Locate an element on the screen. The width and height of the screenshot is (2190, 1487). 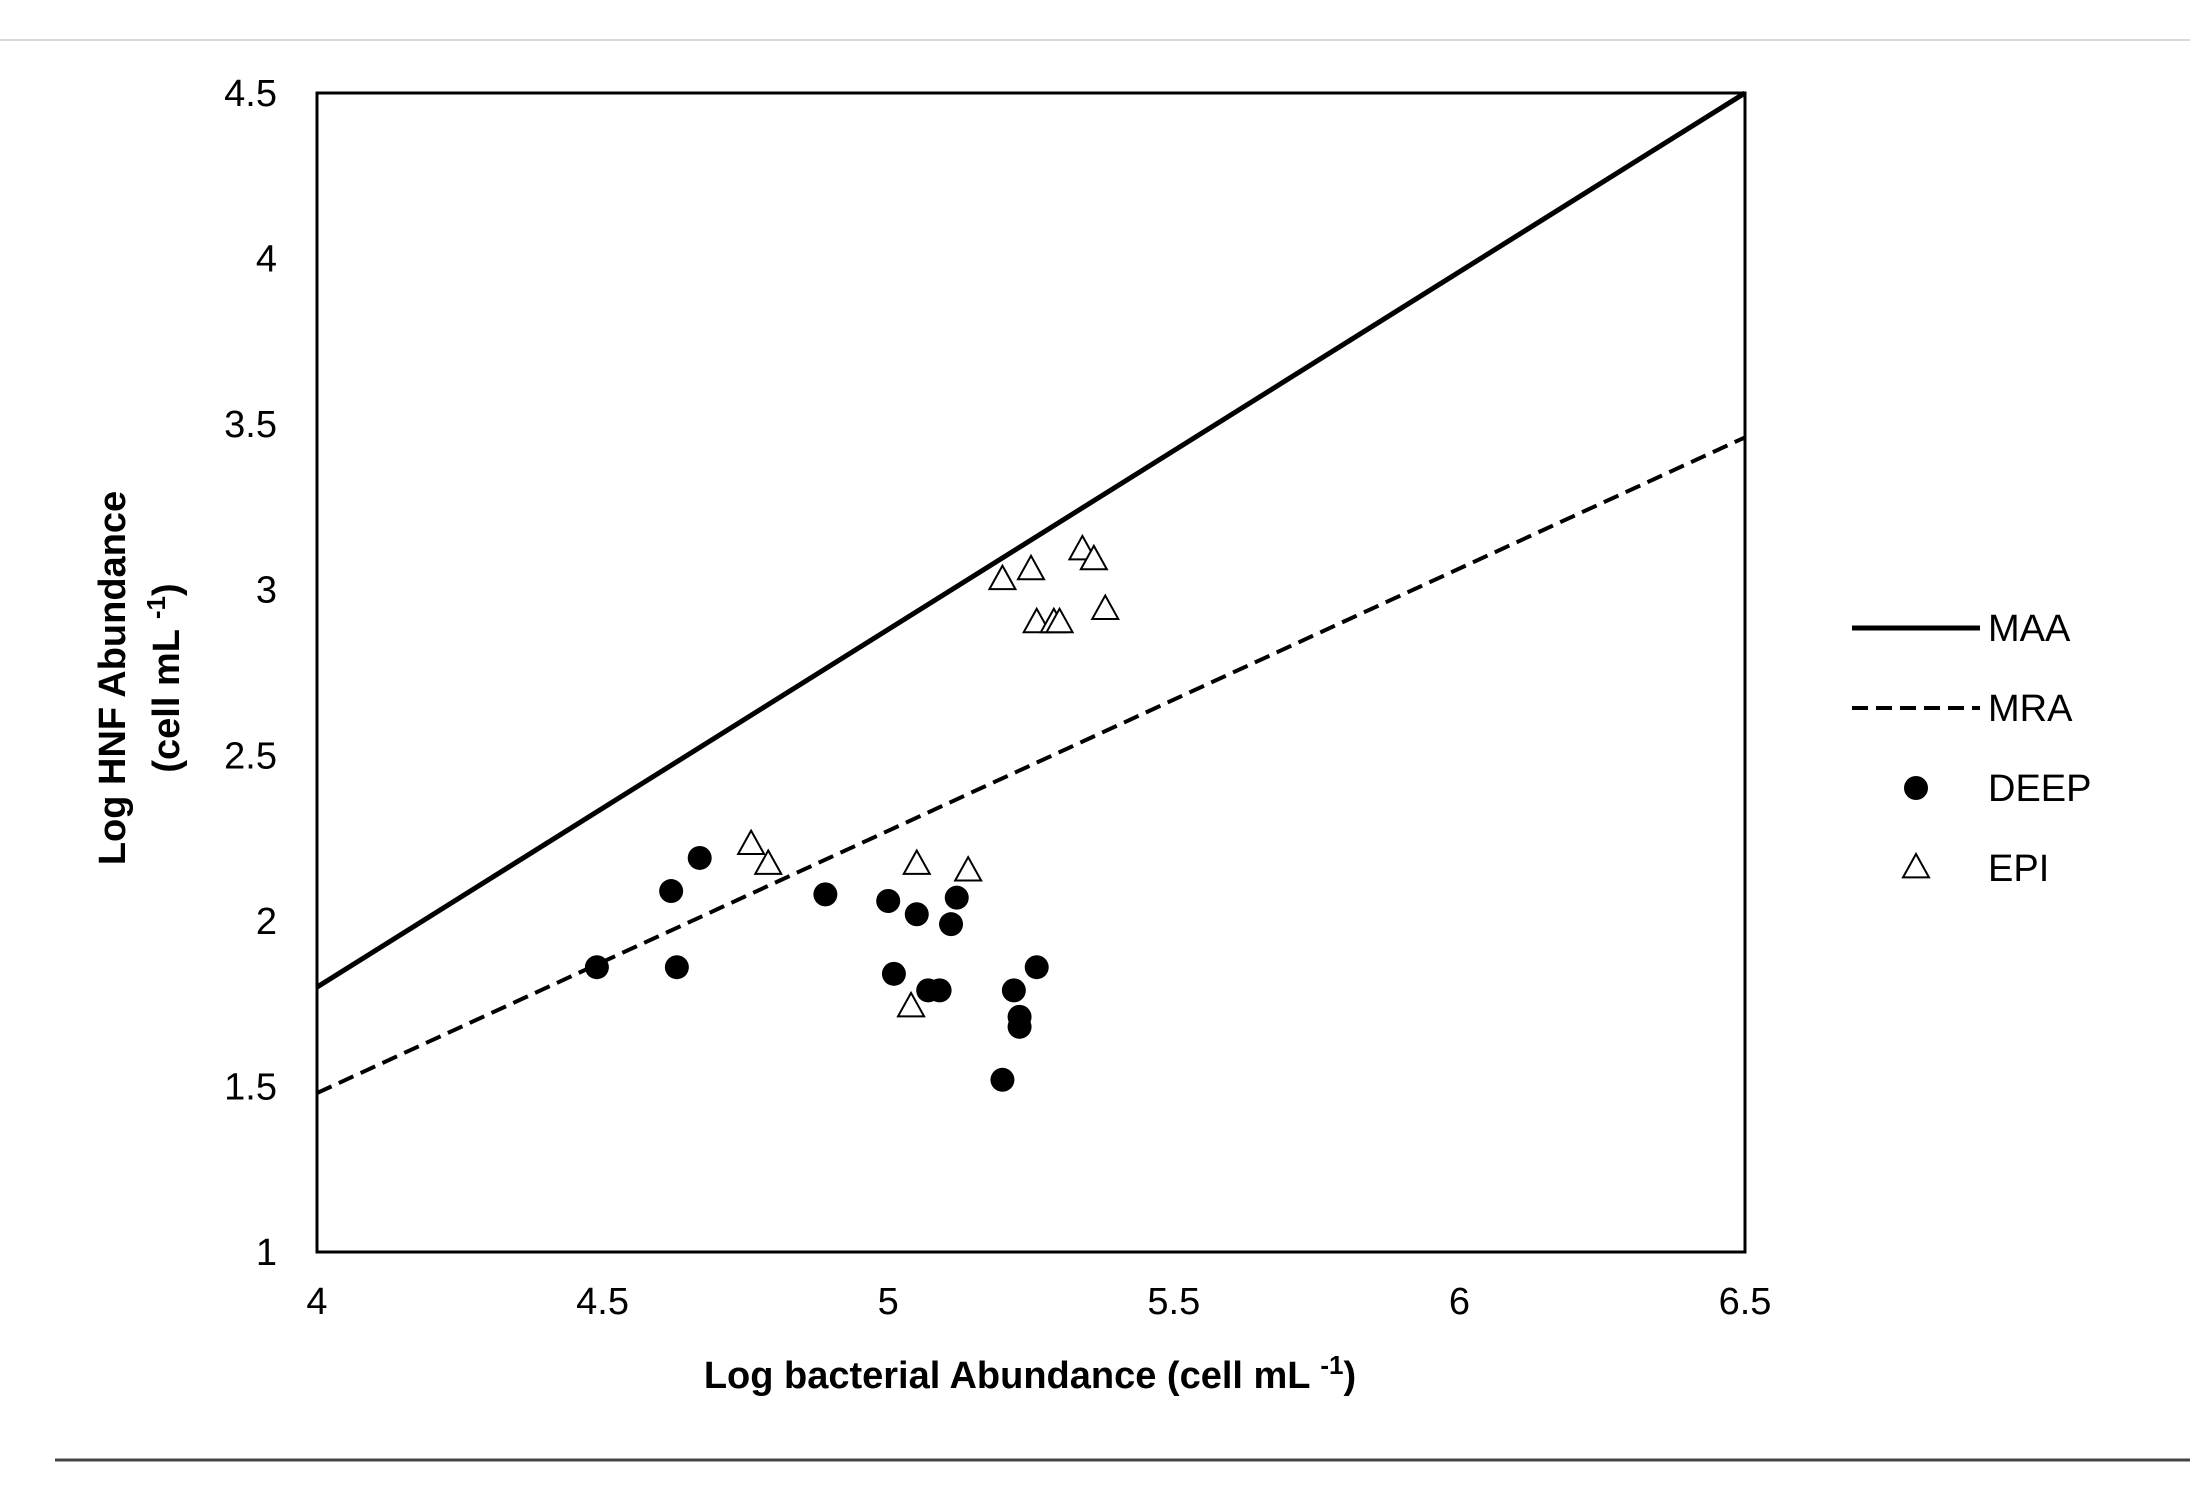
y-tick-label: 4 is located at coordinates (266, 260).